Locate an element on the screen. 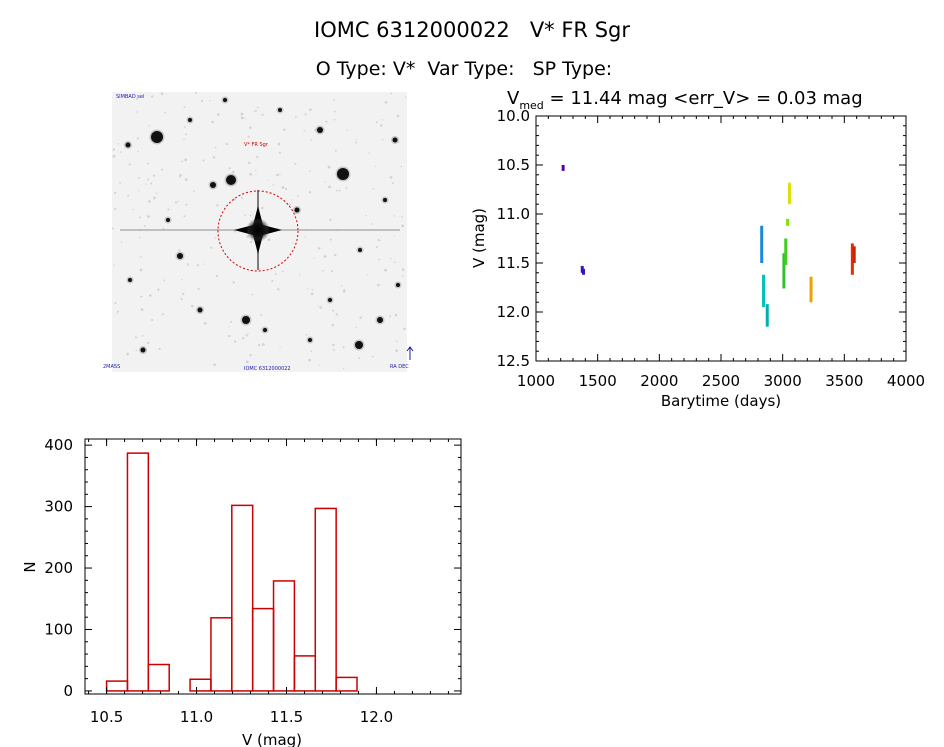 The width and height of the screenshot is (944, 747). light-curve-xtick-label: 3000 is located at coordinates (783, 381).